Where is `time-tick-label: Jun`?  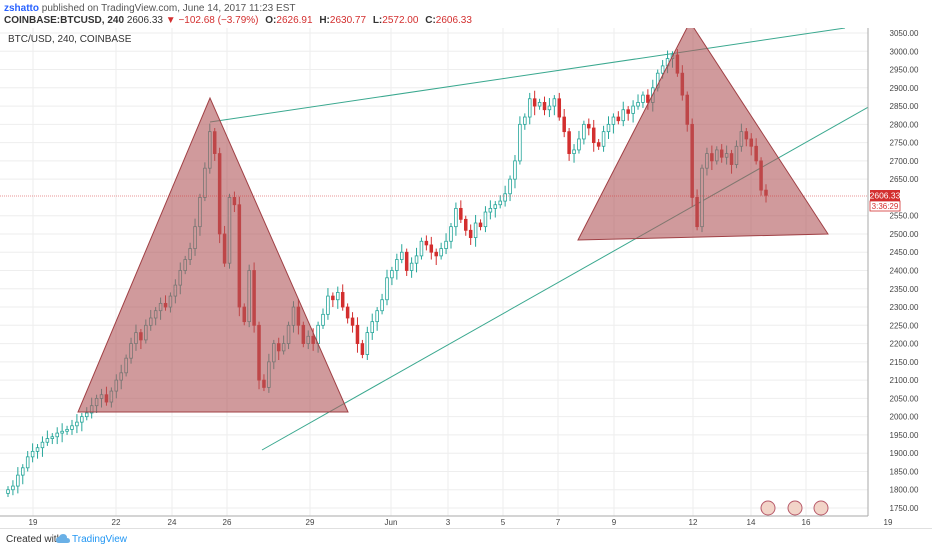 time-tick-label: Jun is located at coordinates (391, 522).